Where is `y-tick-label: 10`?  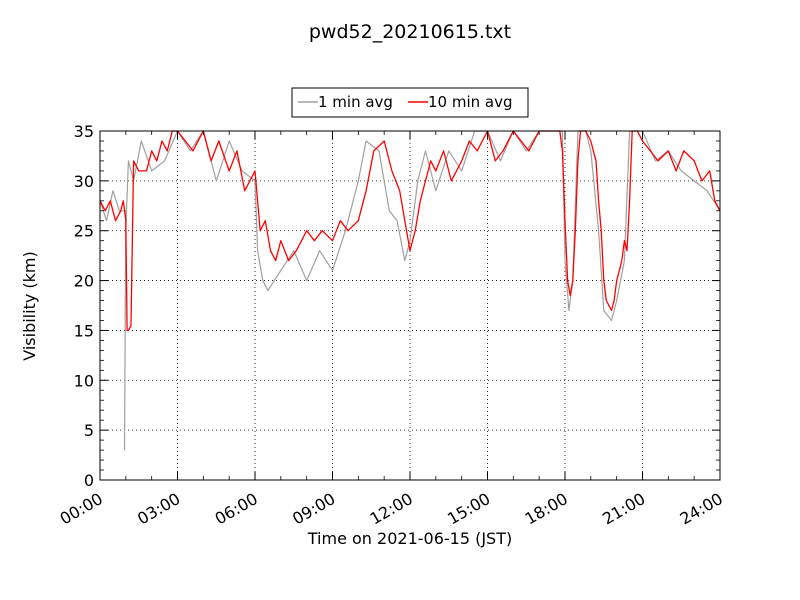
y-tick-label: 10 is located at coordinates (84, 380).